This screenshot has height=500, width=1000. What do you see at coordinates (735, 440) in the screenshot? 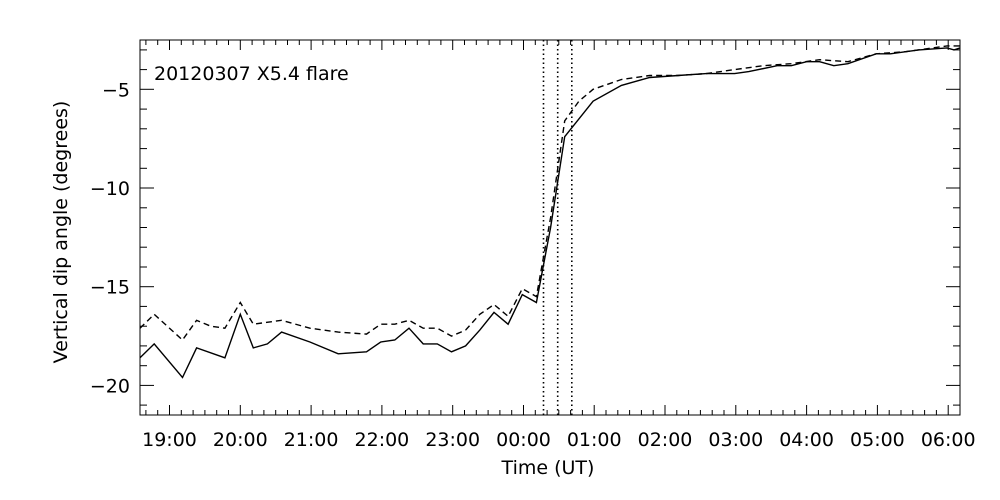
I see `x-tick-label: 03:00` at bounding box center [735, 440].